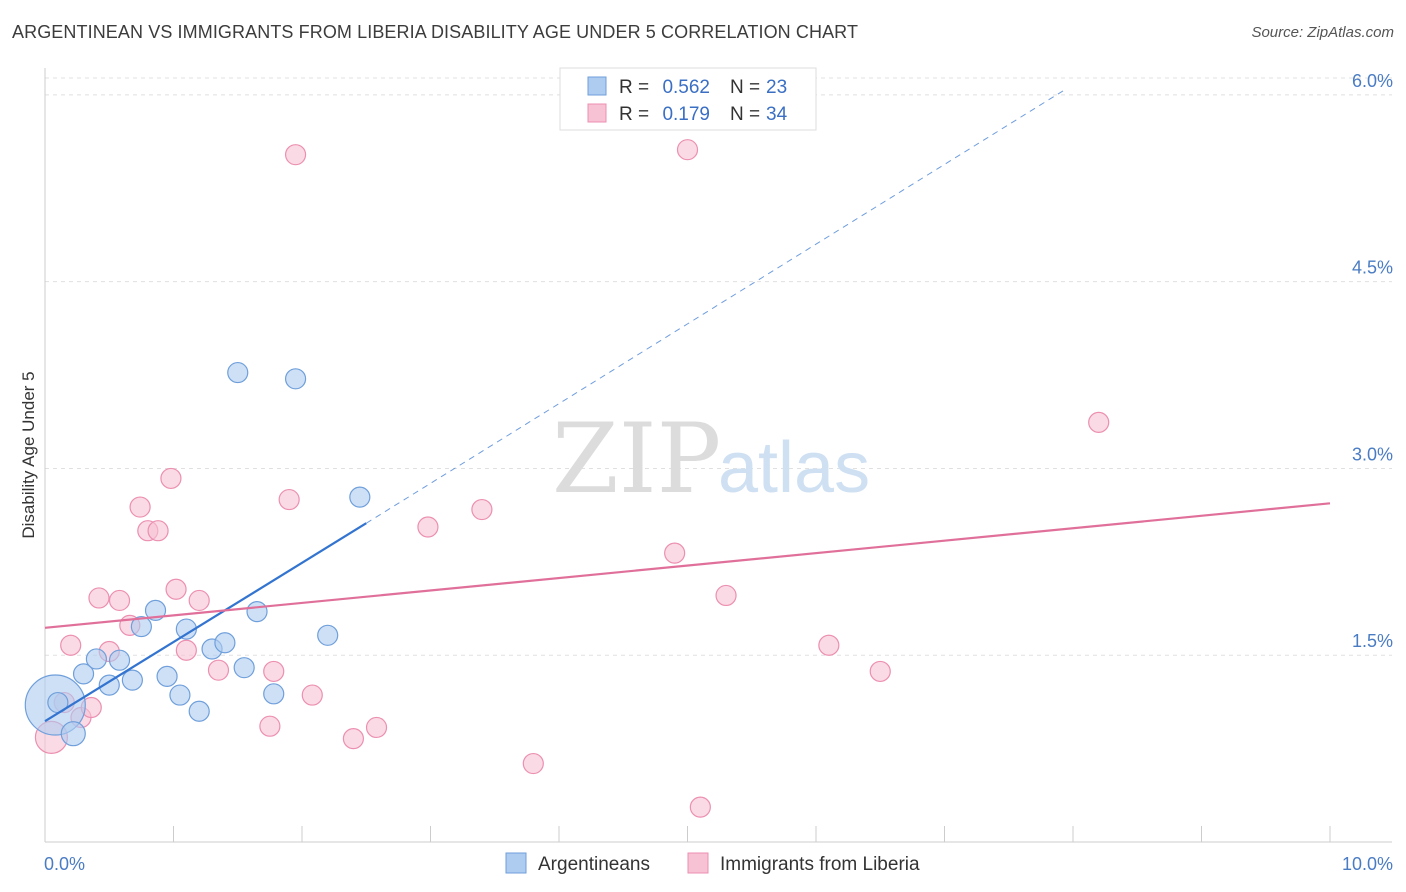 Image resolution: width=1406 pixels, height=892 pixels. What do you see at coordinates (745, 114) in the screenshot?
I see `legend-n-label-1: N =` at bounding box center [745, 114].